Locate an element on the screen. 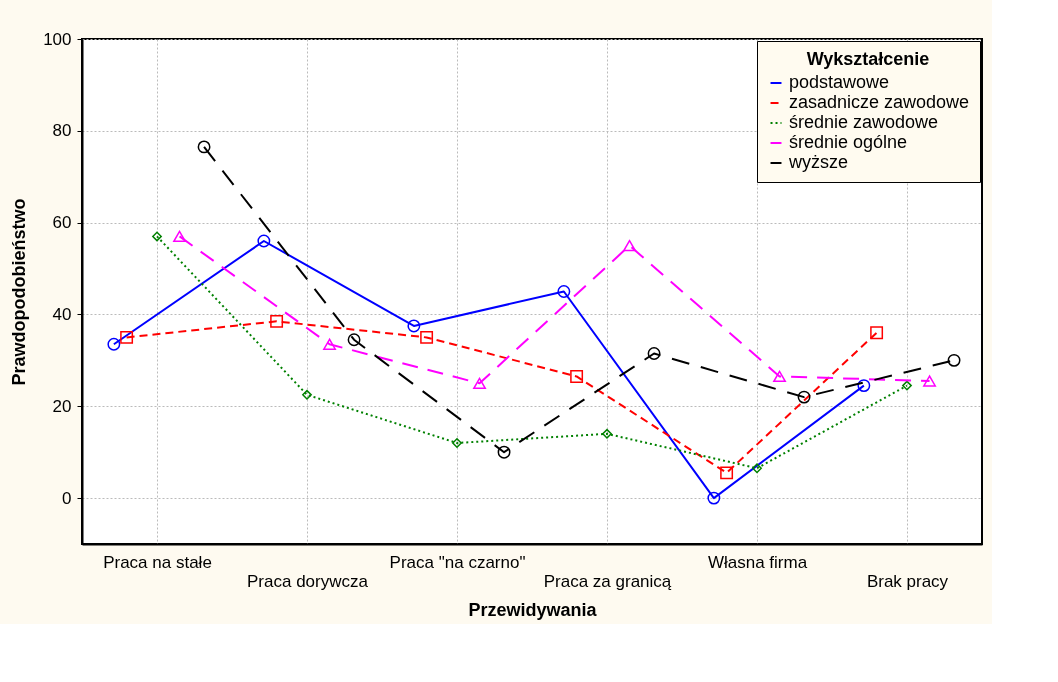 The width and height of the screenshot is (1058, 682). x-axis-title: Przewidywania is located at coordinates (533, 609).